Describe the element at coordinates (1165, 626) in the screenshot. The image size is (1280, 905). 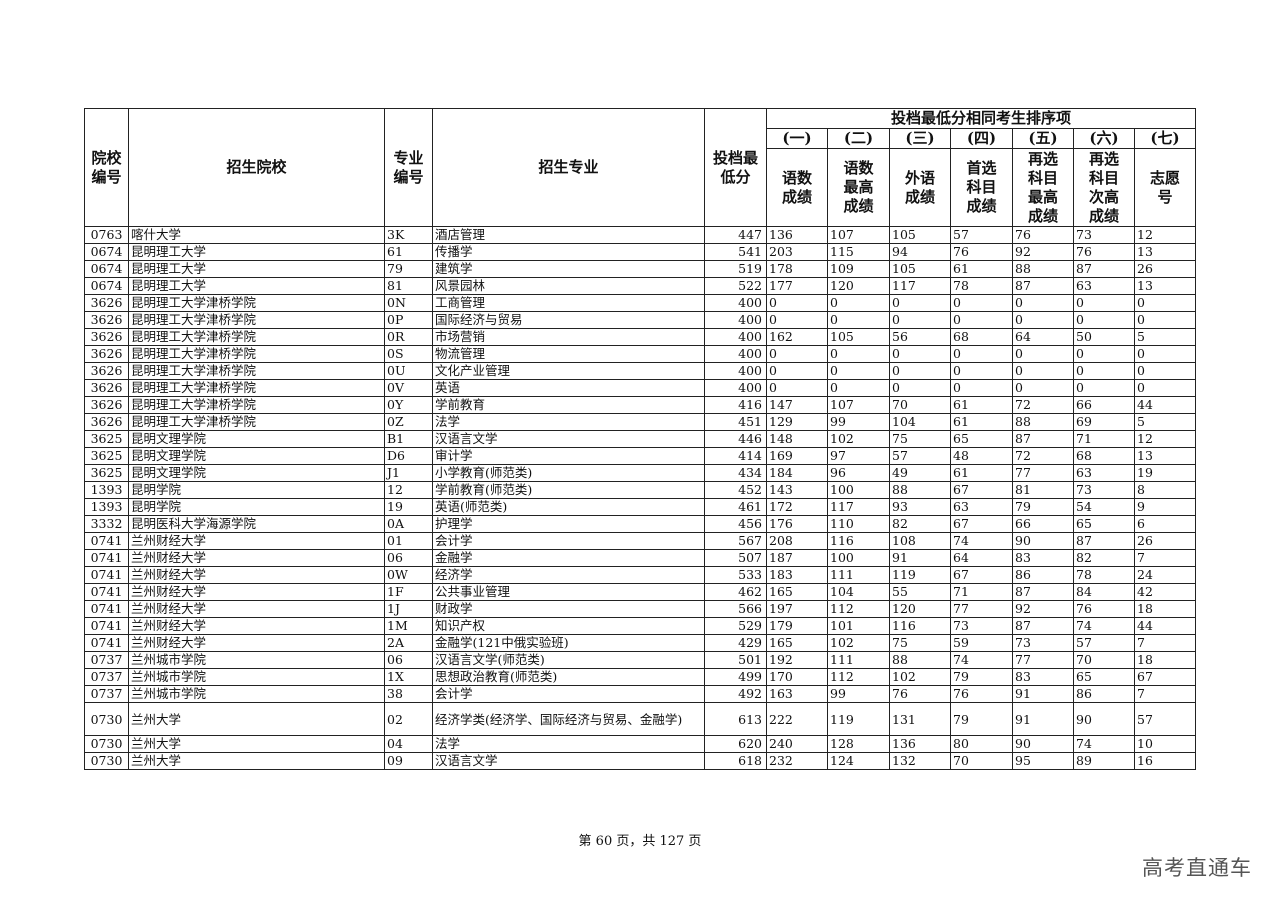
I see `cell-choice-no: 44` at that location.